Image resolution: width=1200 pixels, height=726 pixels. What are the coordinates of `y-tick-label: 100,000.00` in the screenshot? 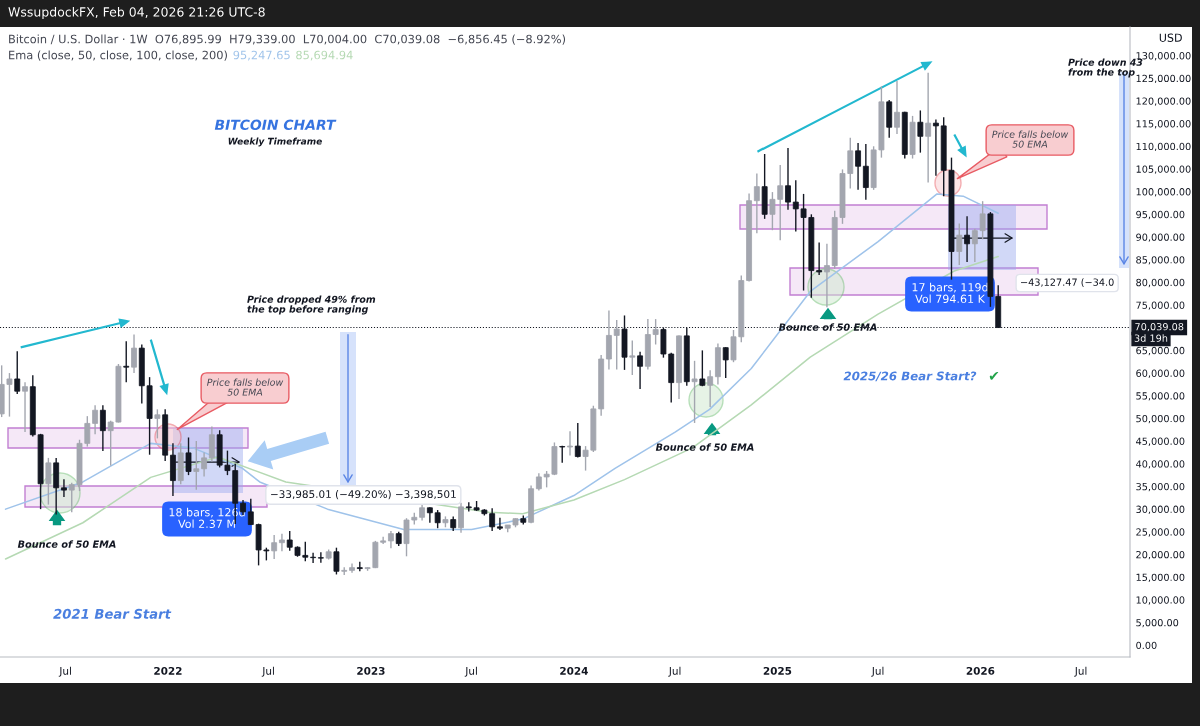 It's located at (1163, 192).